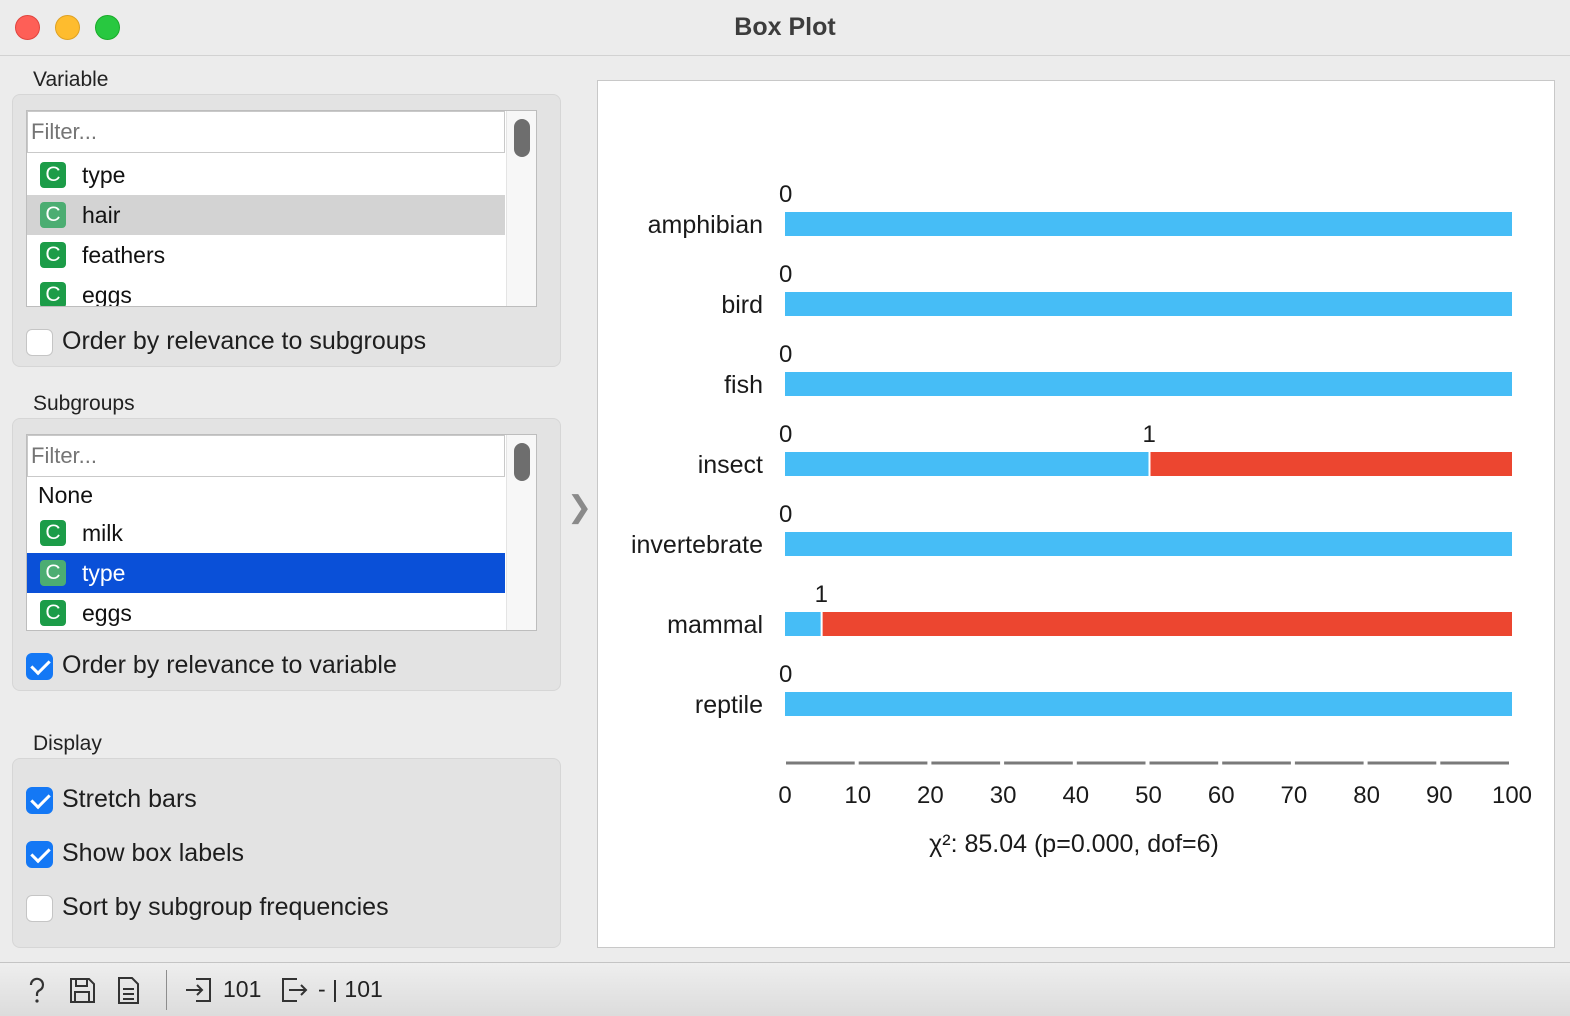 The height and width of the screenshot is (1016, 1570). What do you see at coordinates (730, 465) in the screenshot?
I see `category-label: insect` at bounding box center [730, 465].